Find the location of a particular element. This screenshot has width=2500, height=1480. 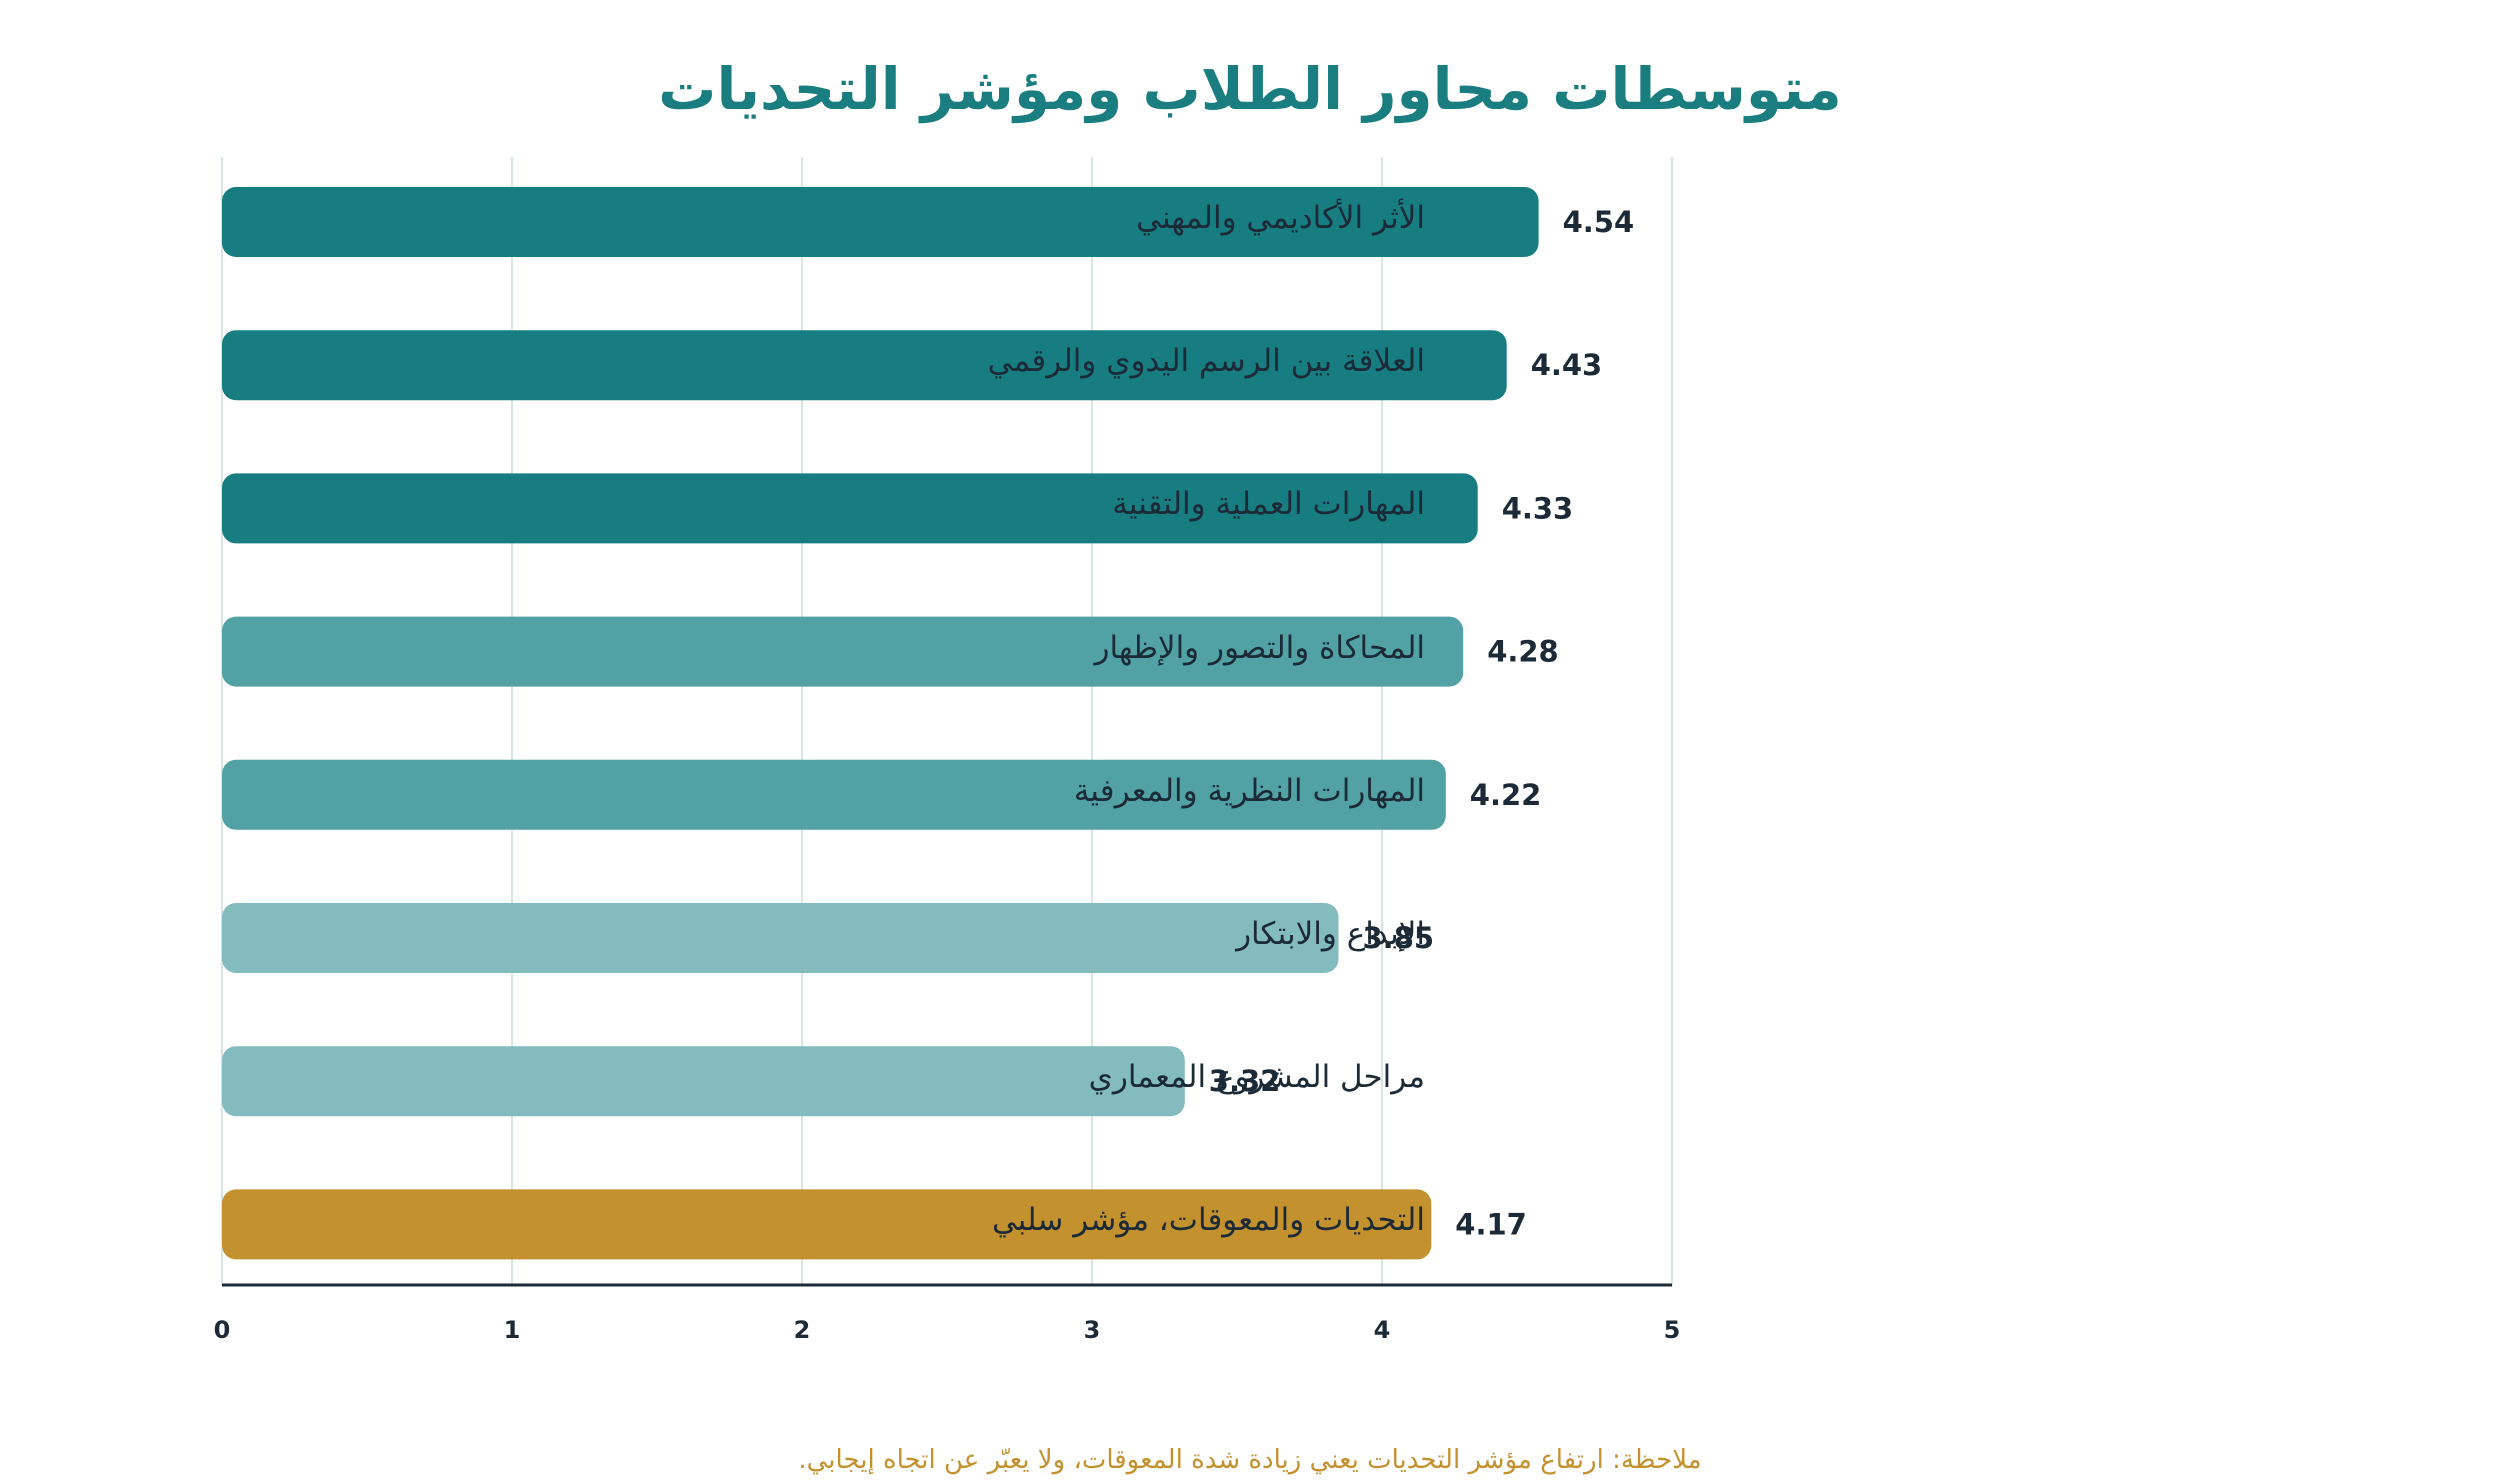

category-label: مراحل المشروع المعماري is located at coordinates (1256, 1077).